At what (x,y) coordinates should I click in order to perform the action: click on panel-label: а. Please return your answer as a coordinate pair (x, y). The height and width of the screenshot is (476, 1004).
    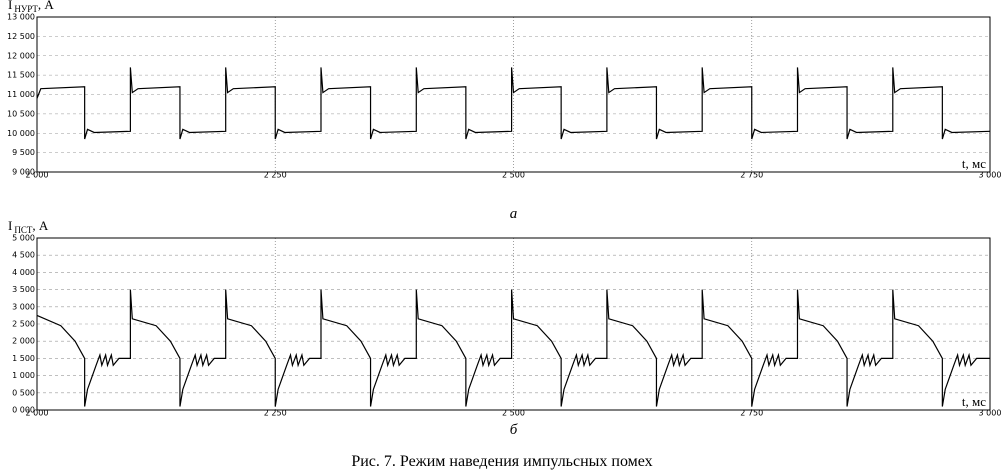
    Looking at the image, I should click on (514, 214).